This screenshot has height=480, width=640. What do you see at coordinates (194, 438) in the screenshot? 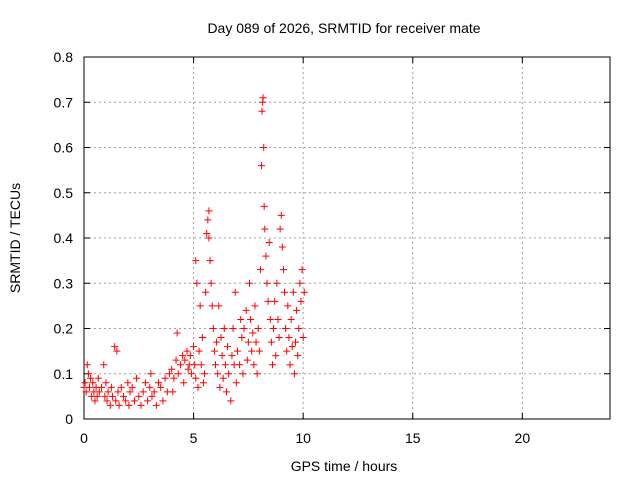
I see `x-tick-label: 5` at bounding box center [194, 438].